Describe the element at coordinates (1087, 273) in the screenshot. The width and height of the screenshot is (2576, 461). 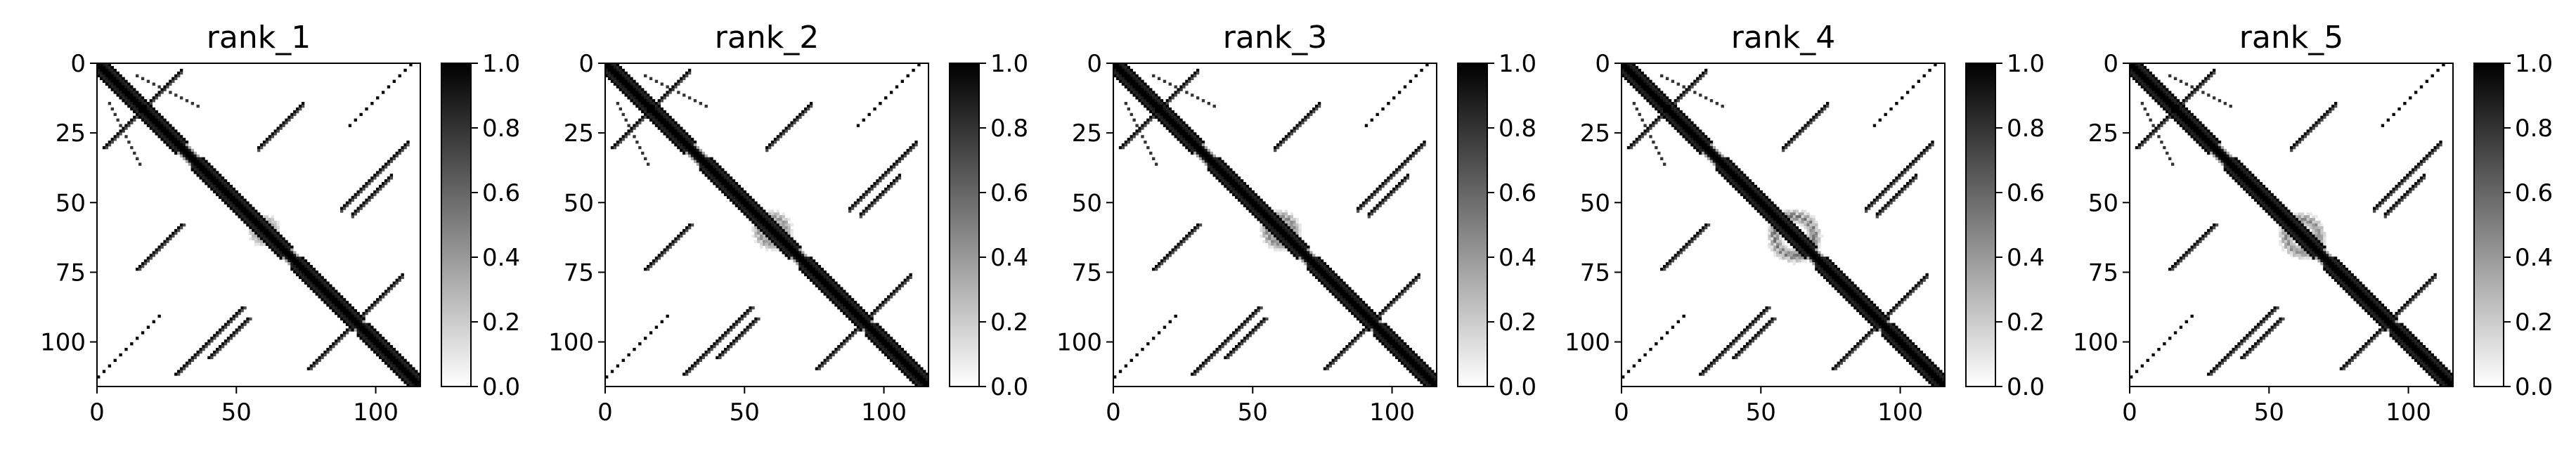
I see `y-tick-label: 75` at that location.